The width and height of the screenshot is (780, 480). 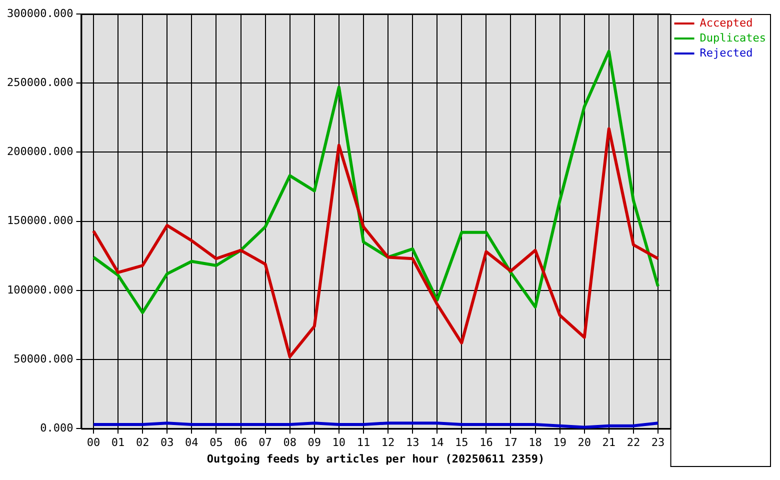 I want to click on x-tick-label: 14, so click(x=437, y=443).